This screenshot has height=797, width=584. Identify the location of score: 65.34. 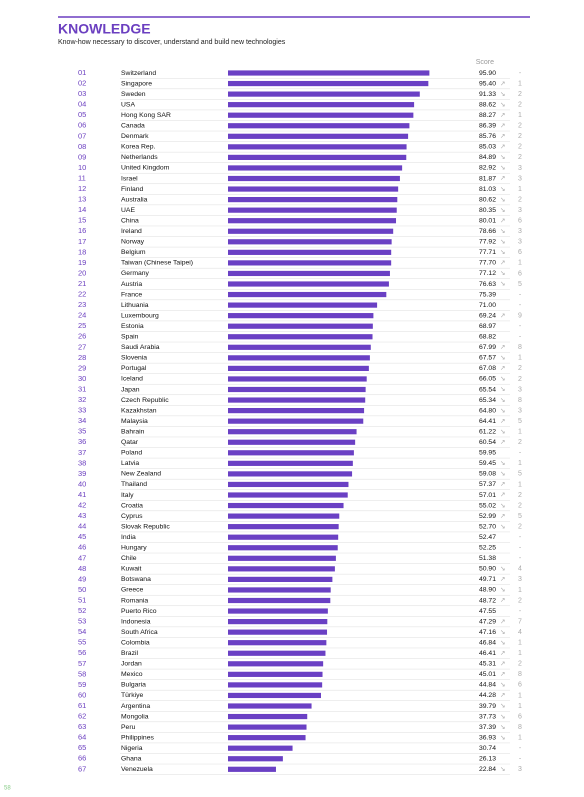
(487, 400).